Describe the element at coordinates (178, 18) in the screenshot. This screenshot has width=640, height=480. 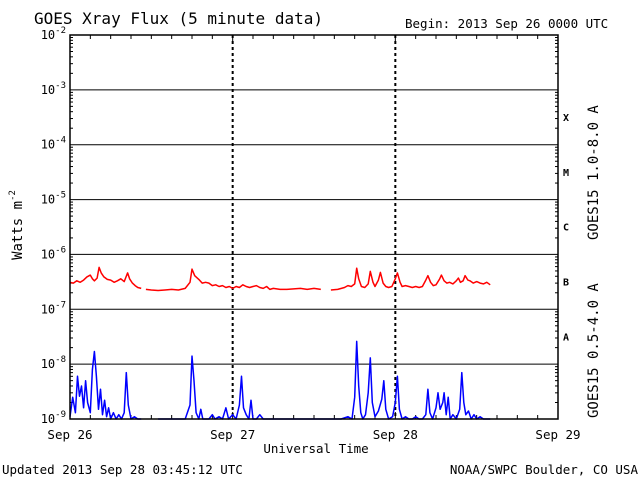
I see `chart-title: GOES Xray Flux (5 minute data)` at that location.